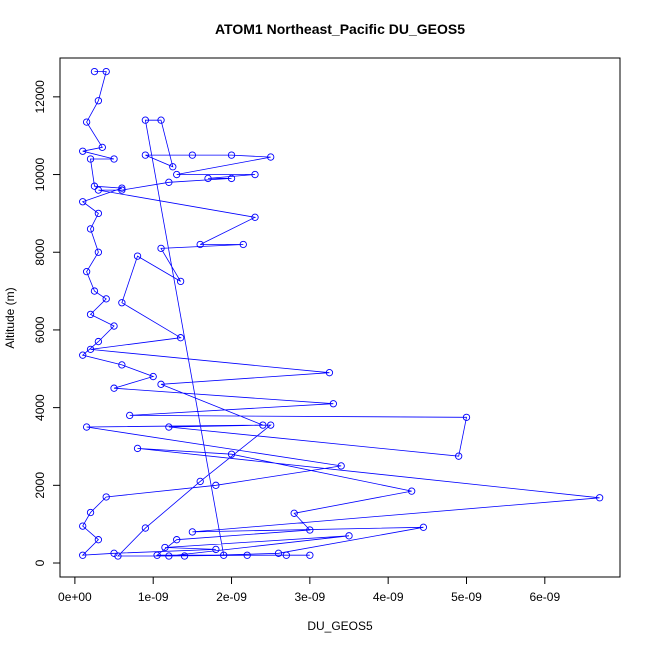 The image size is (650, 655). I want to click on y-tick-label: 0, so click(40, 562).